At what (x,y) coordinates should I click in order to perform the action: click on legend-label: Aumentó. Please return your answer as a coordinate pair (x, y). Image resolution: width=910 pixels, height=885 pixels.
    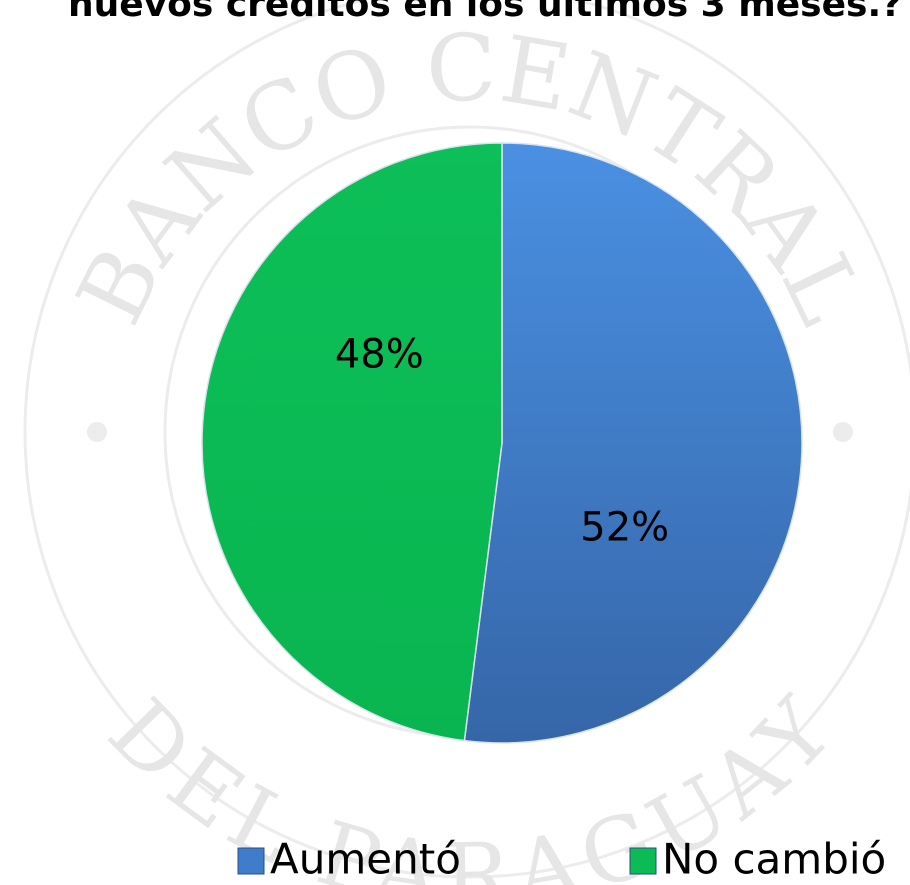
    Looking at the image, I should click on (365, 859).